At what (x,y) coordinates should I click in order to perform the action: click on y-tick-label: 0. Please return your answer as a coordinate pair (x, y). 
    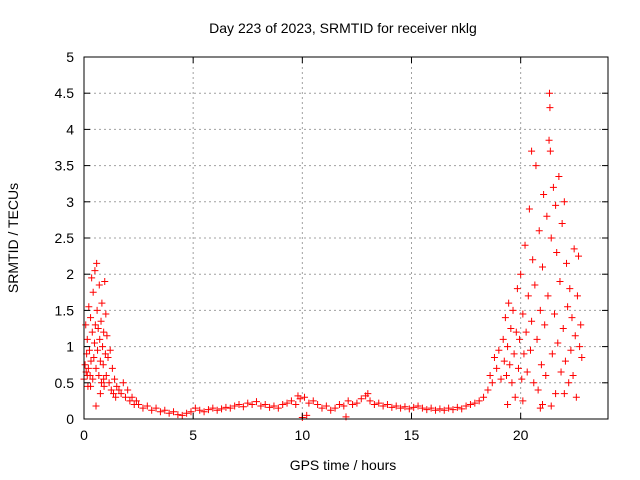
    Looking at the image, I should click on (70, 419).